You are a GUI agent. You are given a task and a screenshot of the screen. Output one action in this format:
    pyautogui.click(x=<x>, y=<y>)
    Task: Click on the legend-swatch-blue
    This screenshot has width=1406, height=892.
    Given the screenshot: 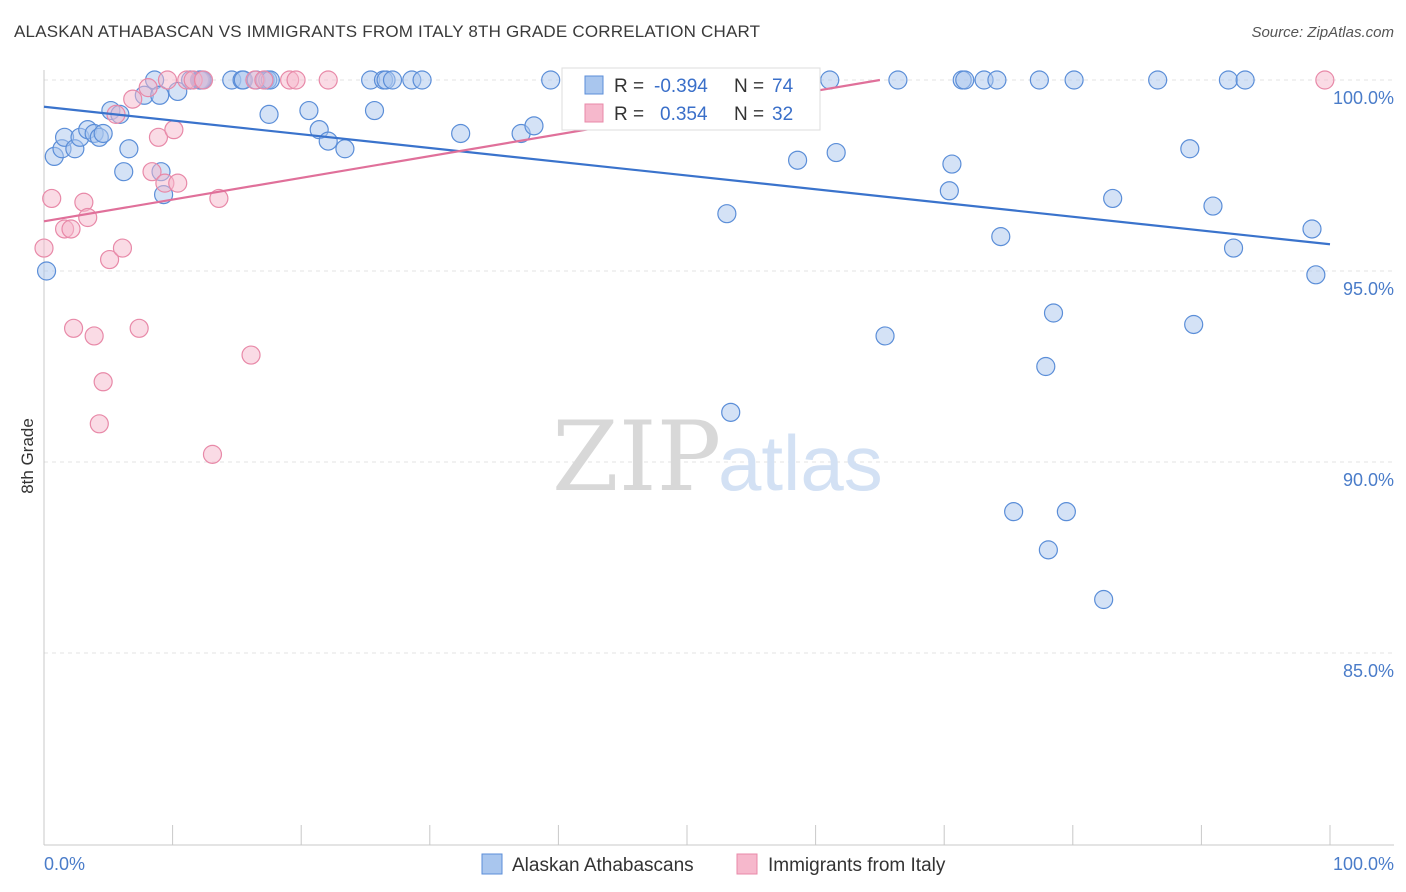 What is the action you would take?
    pyautogui.click(x=492, y=864)
    